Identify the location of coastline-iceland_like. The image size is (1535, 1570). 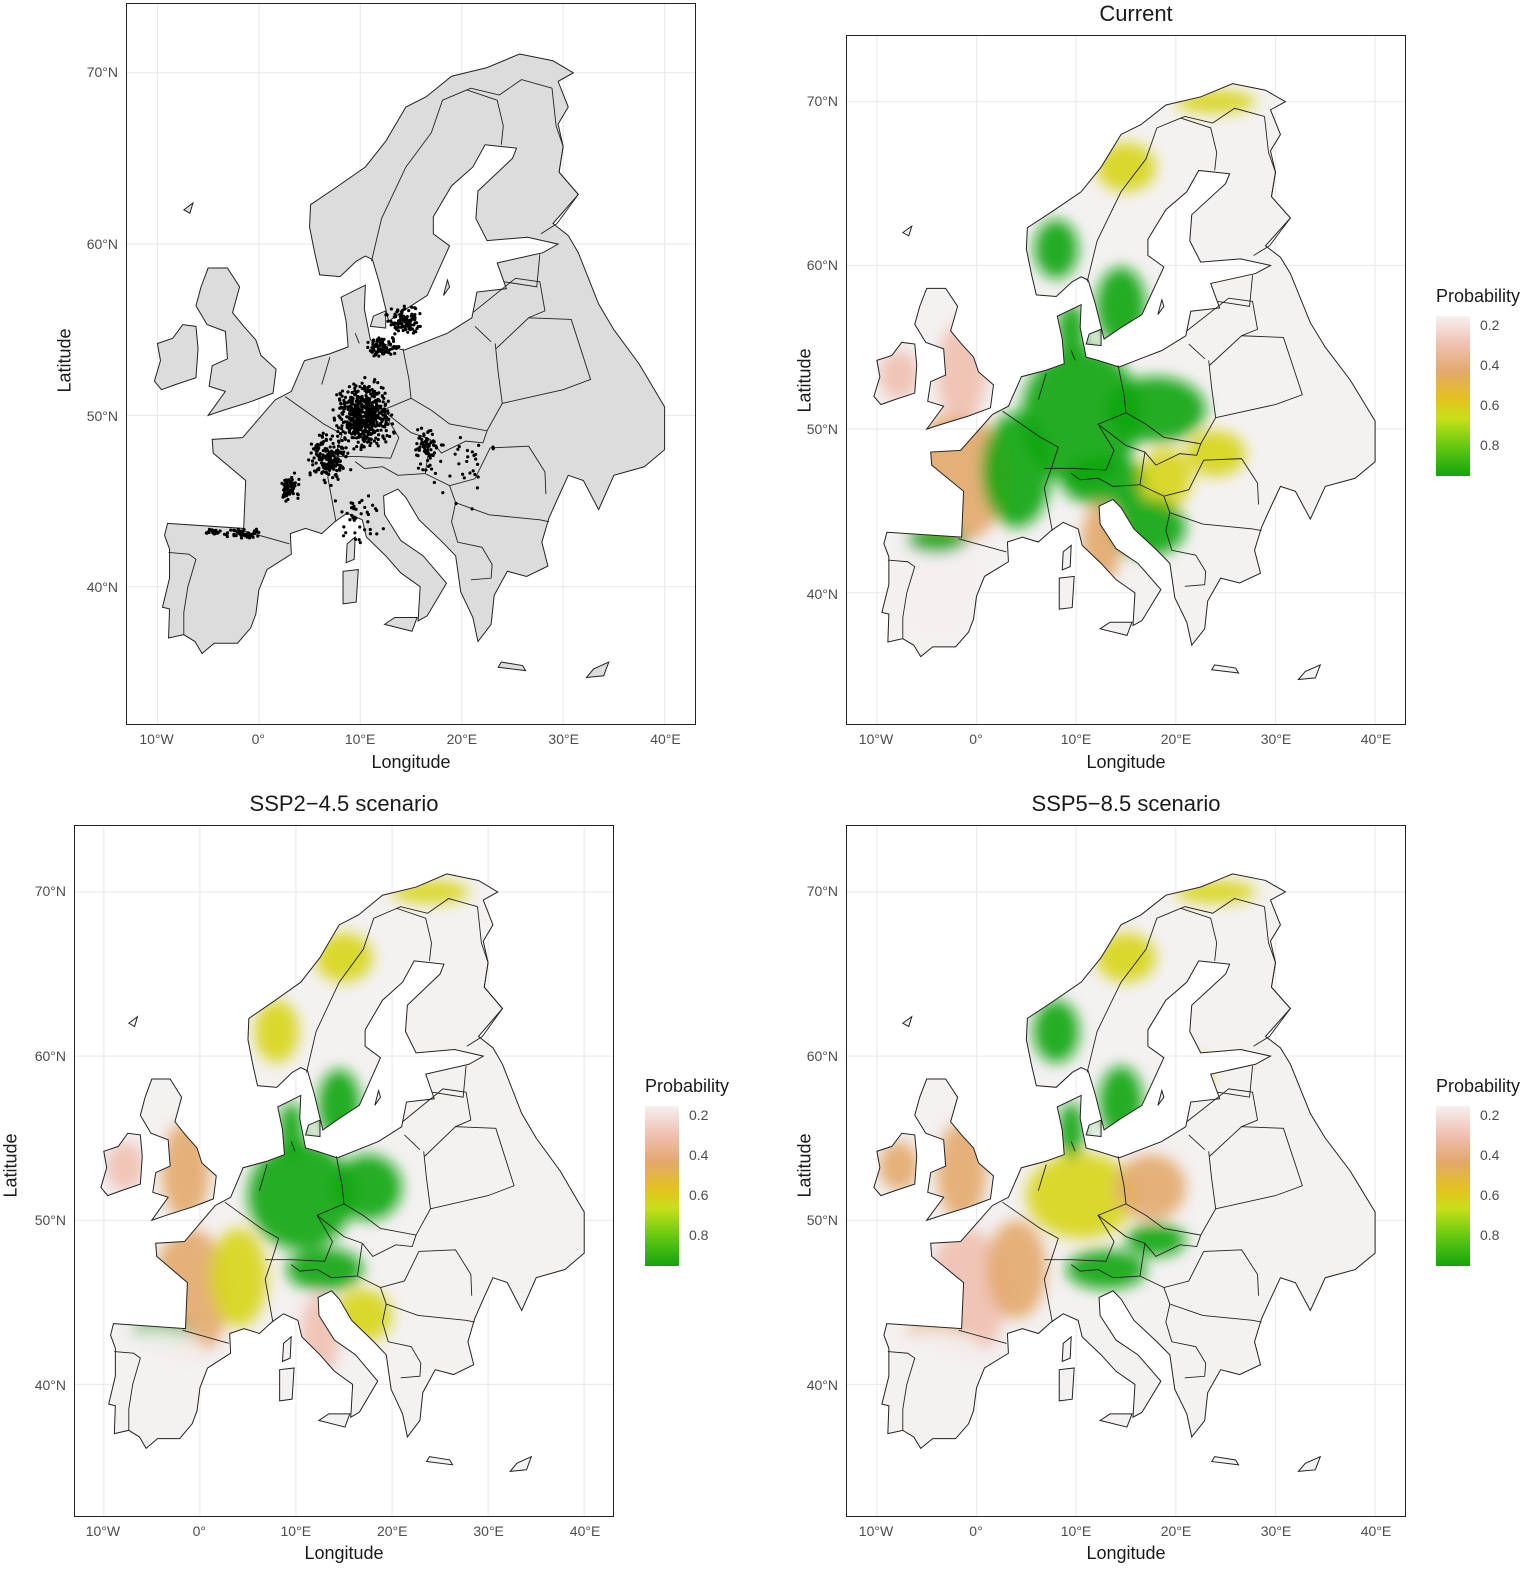
(188, 207).